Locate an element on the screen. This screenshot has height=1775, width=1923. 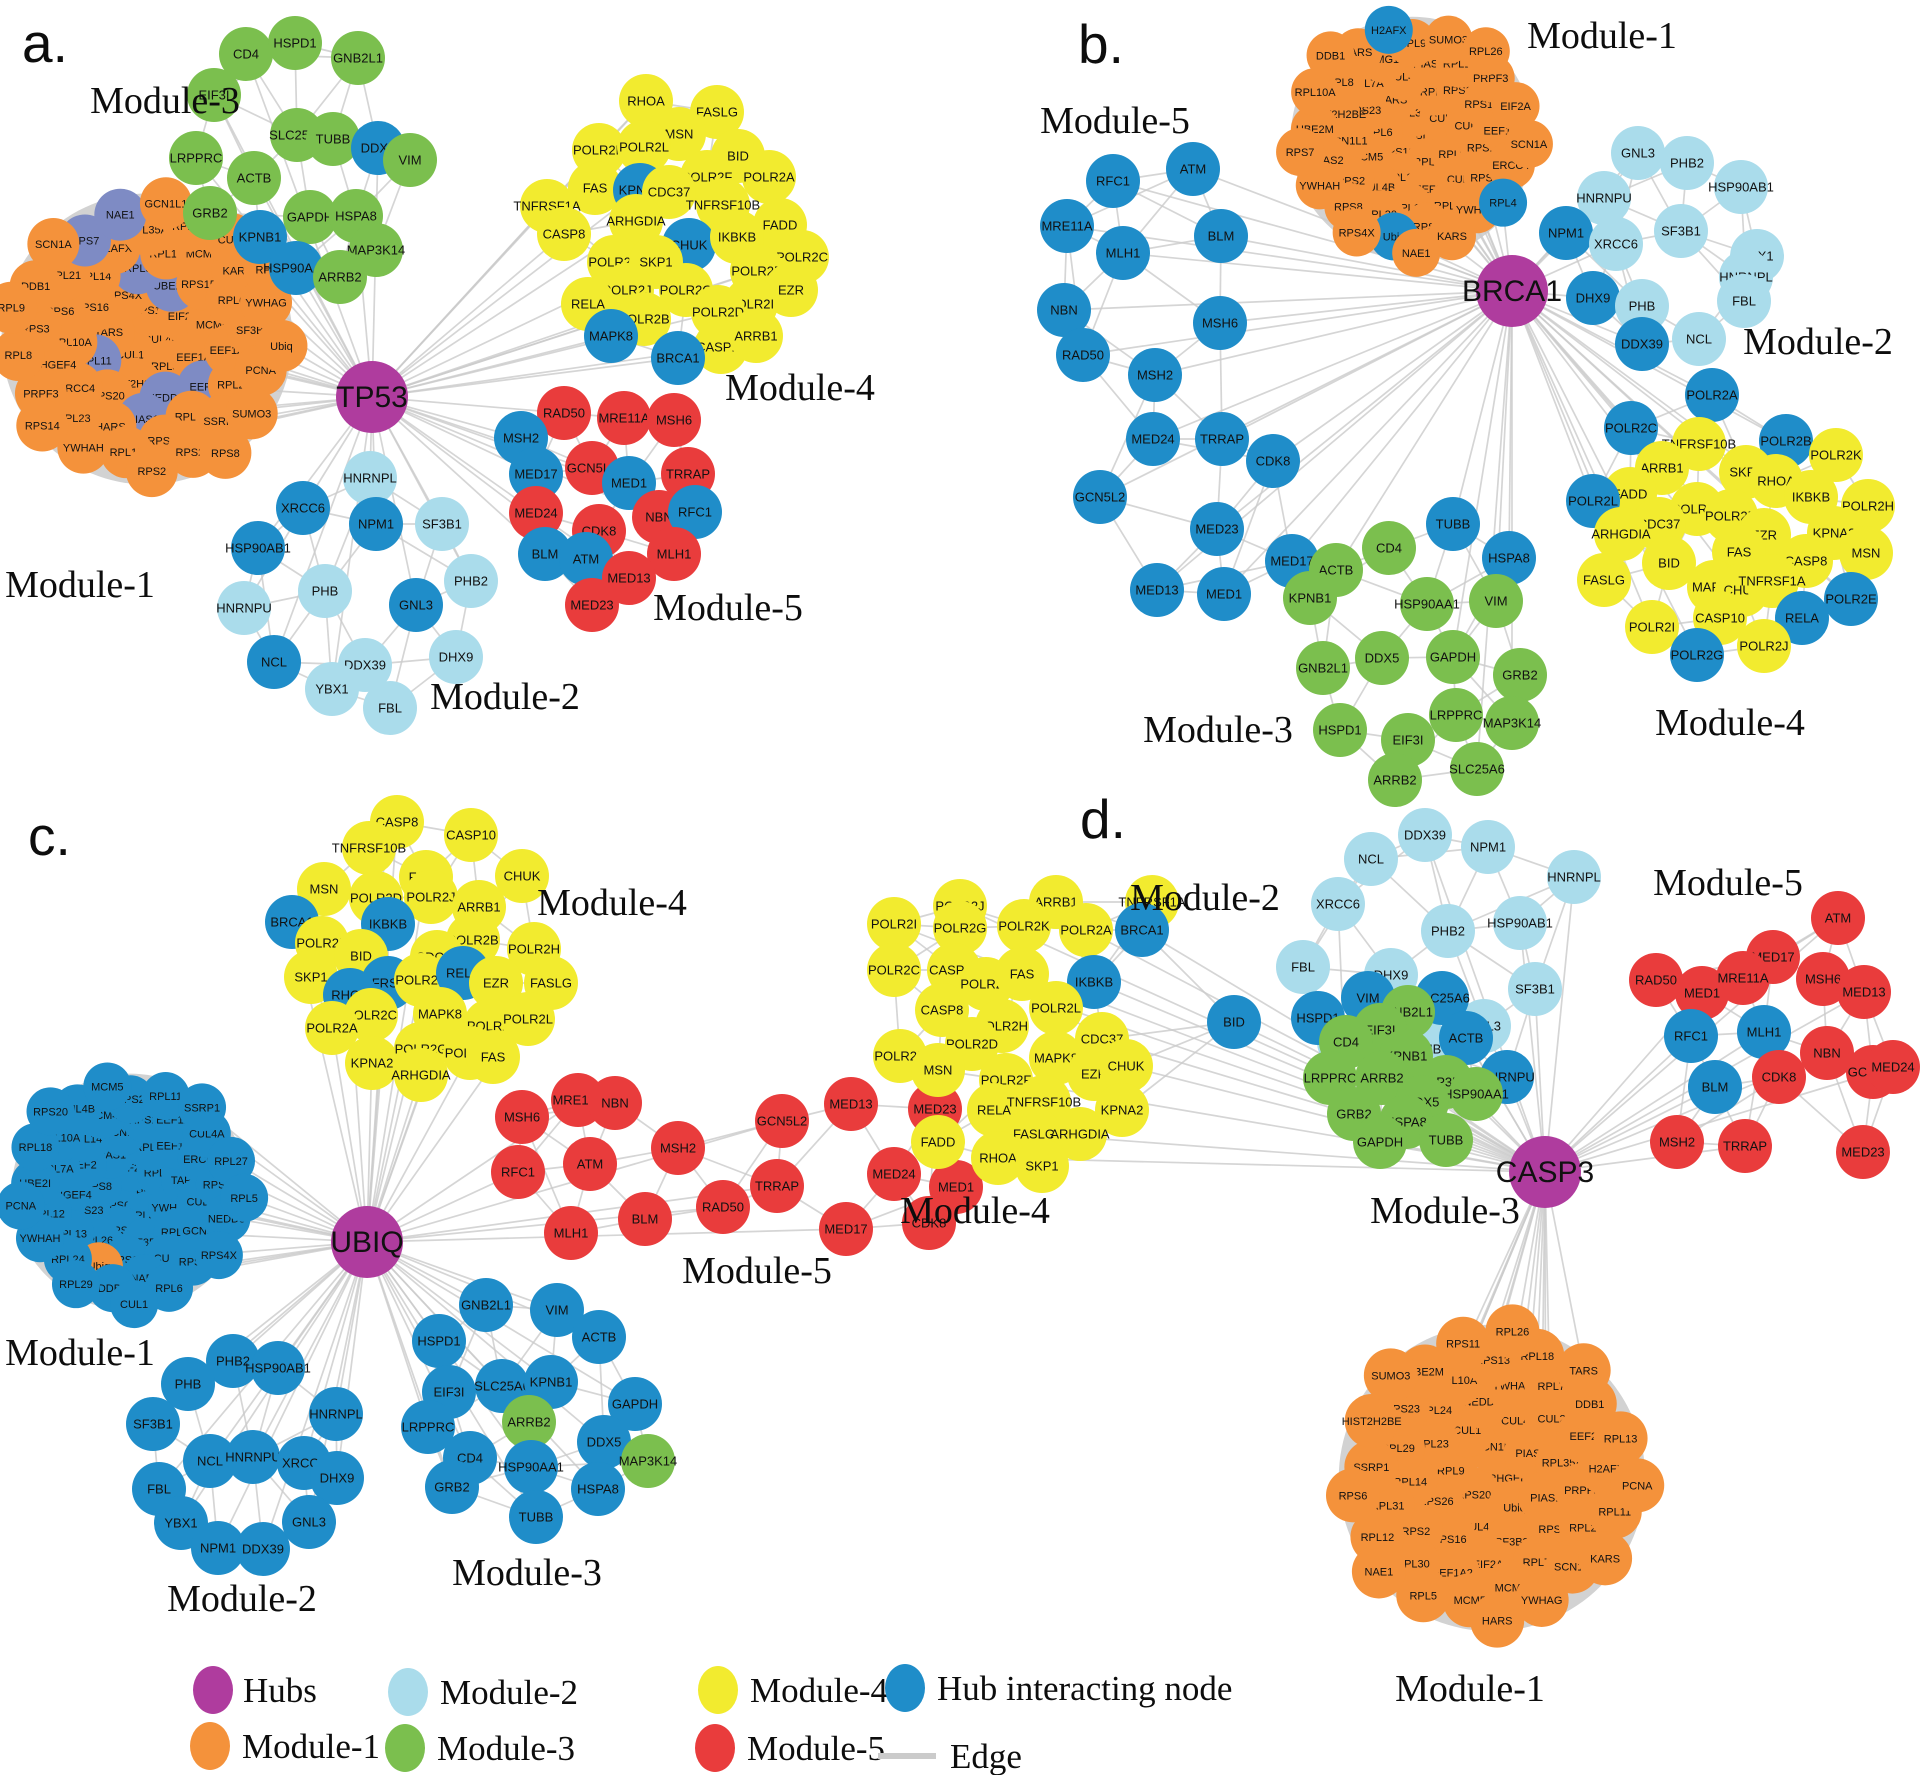
node-BID: BID is located at coordinates (1234, 1022).